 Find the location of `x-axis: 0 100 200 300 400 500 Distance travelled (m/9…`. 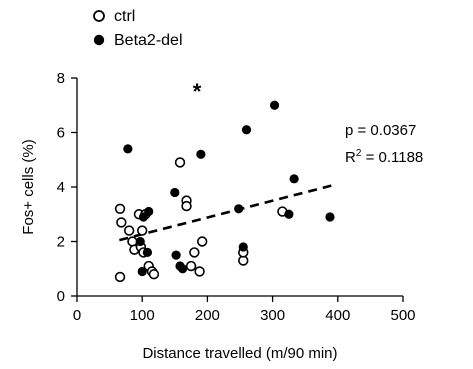

x-axis: 0 100 200 300 400 500 Distance travelled (m/9… is located at coordinates (244, 328).